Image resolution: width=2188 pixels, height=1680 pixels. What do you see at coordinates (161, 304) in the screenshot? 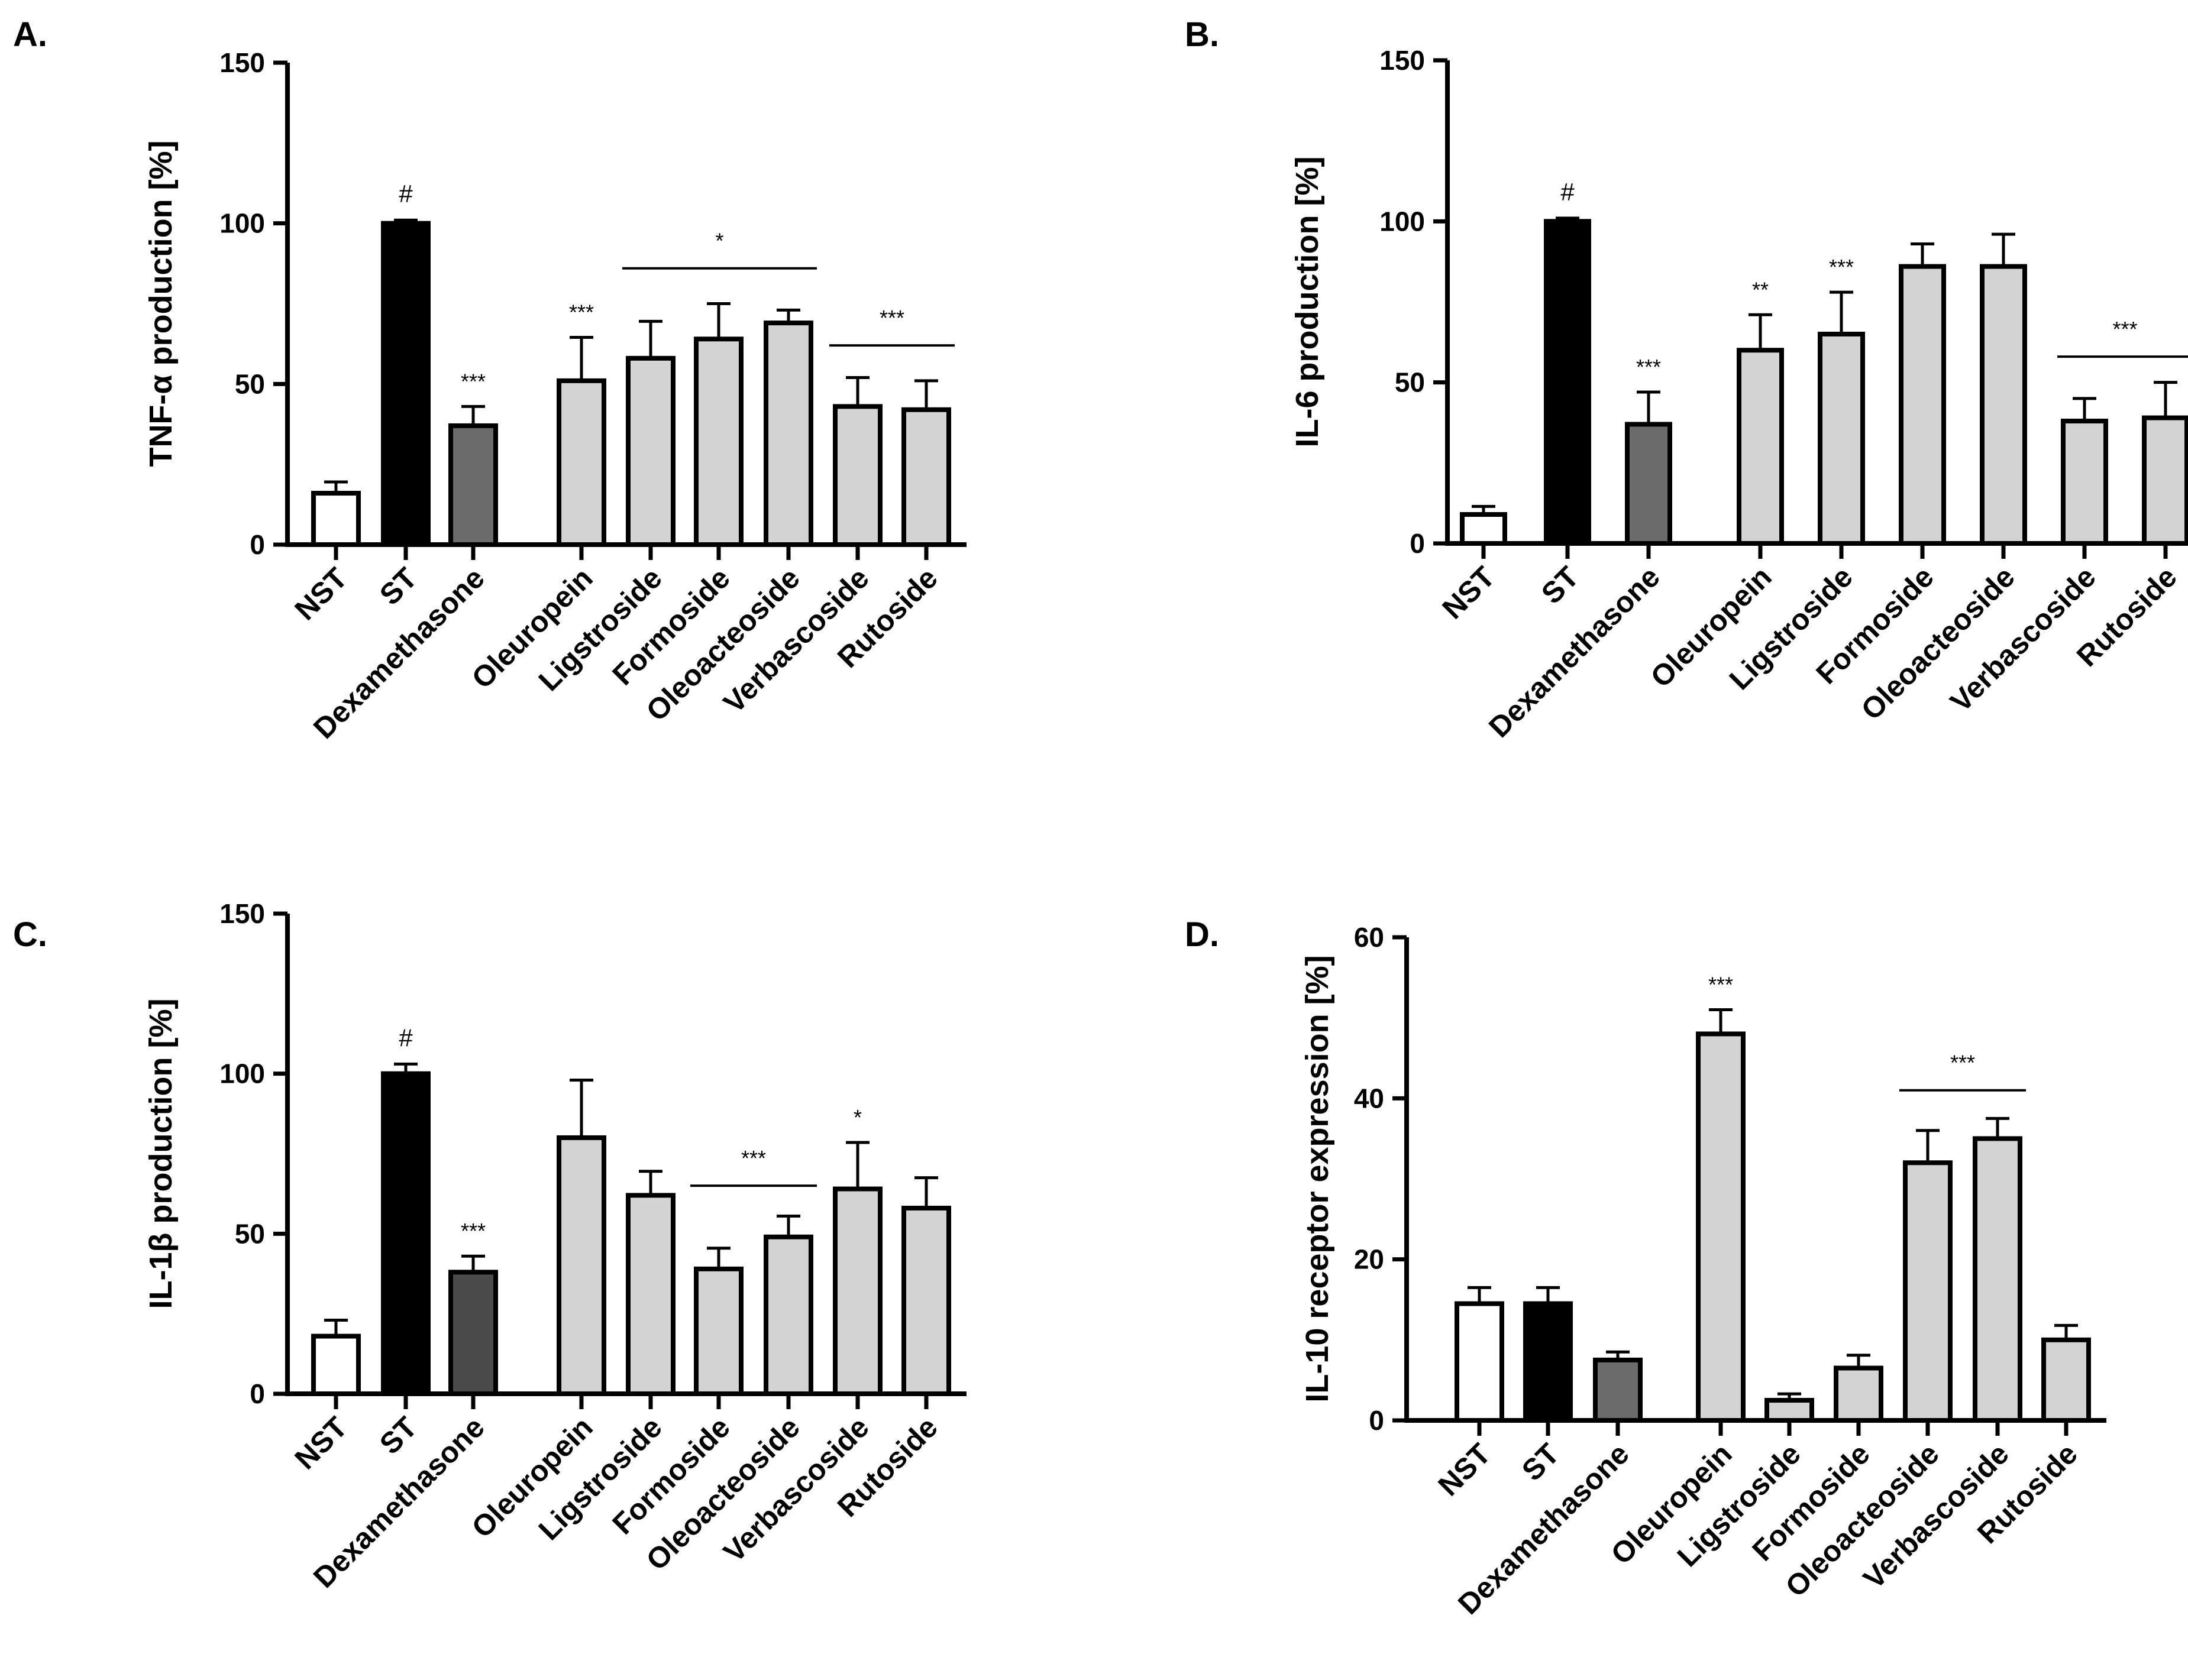
I see `y-axis-label: TNF-α production [%]` at bounding box center [161, 304].